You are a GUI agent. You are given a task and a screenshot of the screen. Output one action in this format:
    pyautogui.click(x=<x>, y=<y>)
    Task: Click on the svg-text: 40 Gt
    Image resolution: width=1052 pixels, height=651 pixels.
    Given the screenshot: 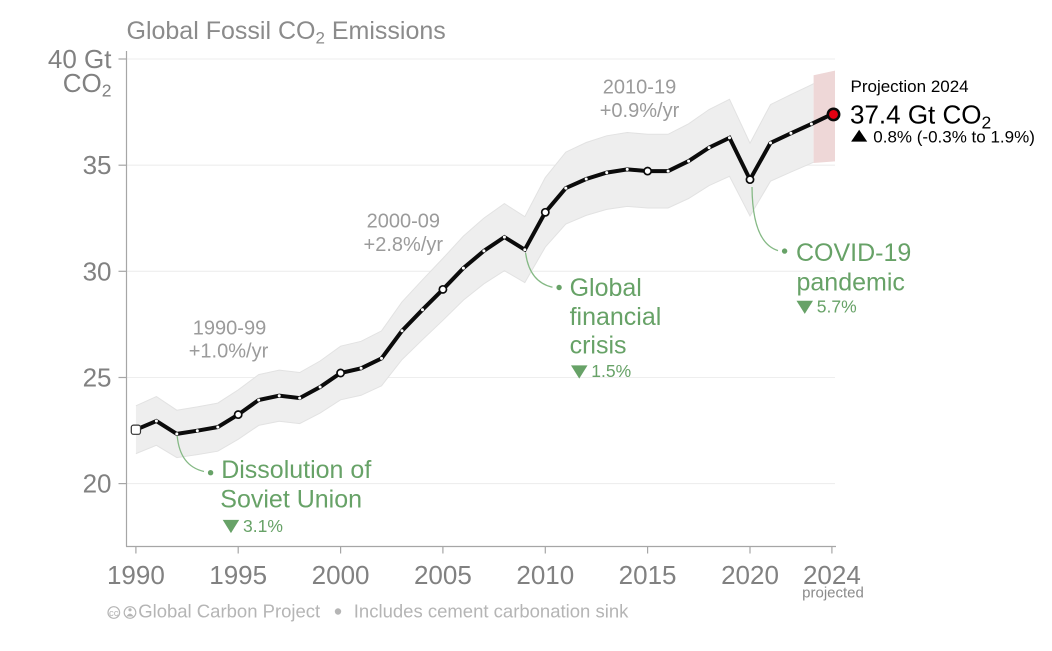 What is the action you would take?
    pyautogui.click(x=80, y=59)
    